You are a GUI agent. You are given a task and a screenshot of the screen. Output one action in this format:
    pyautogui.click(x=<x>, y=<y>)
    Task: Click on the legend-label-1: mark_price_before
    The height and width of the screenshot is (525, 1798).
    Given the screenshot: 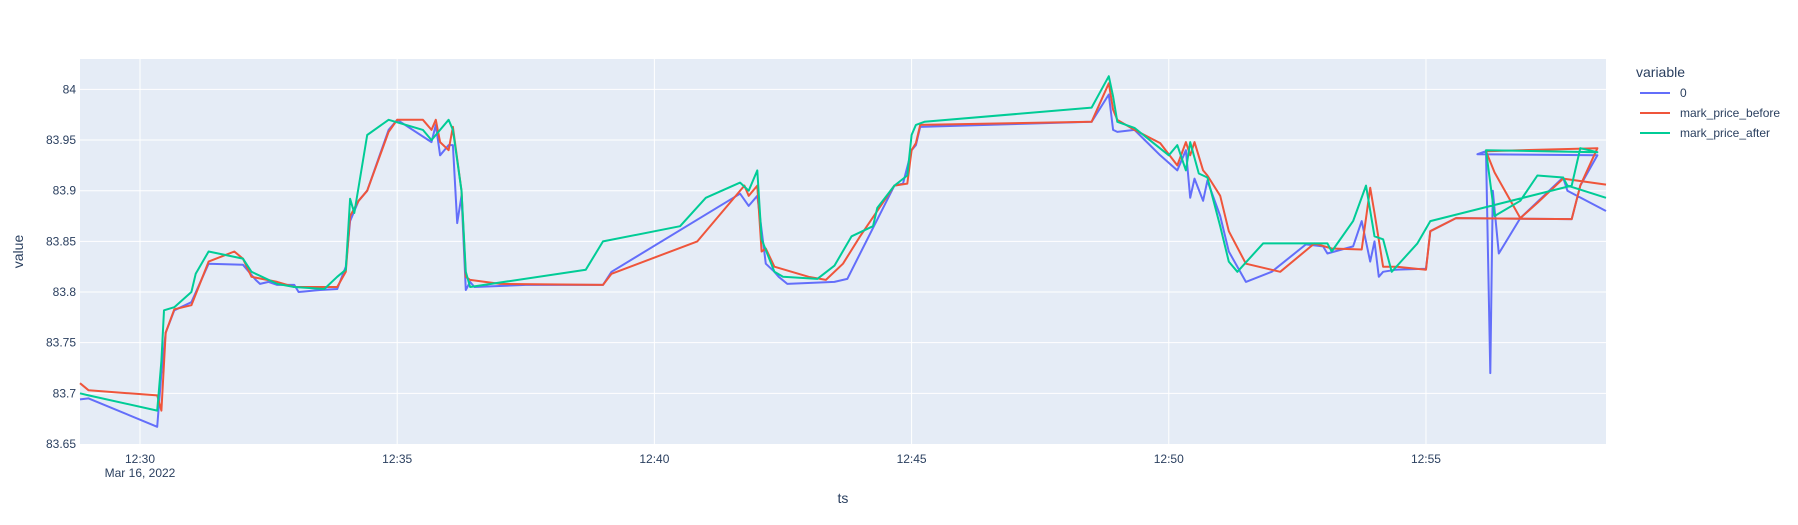 What is the action you would take?
    pyautogui.click(x=1730, y=113)
    